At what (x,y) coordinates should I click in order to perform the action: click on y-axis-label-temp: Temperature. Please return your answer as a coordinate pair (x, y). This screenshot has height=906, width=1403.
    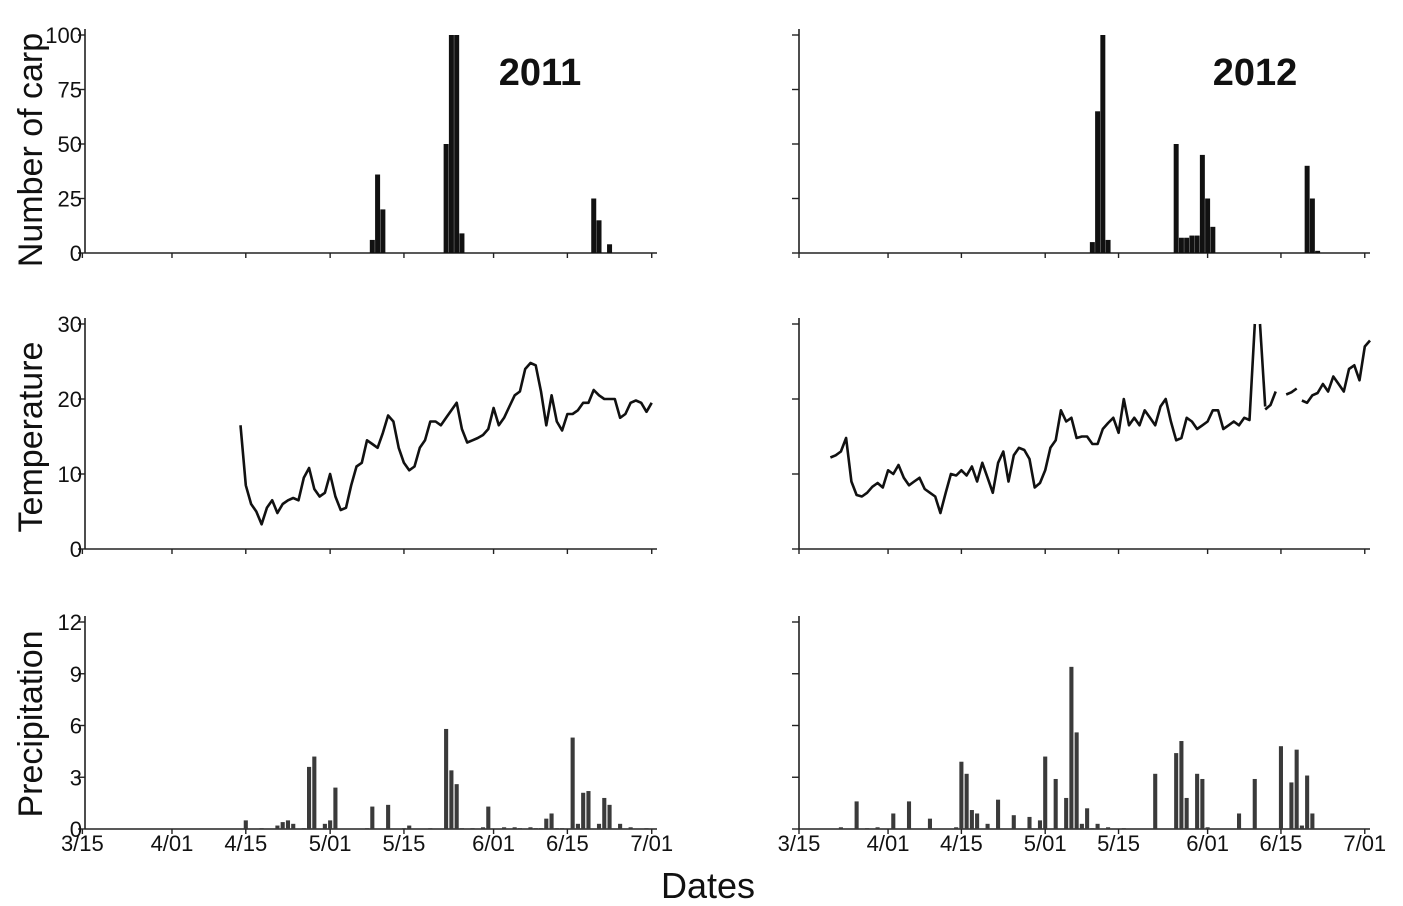
    Looking at the image, I should click on (31, 437).